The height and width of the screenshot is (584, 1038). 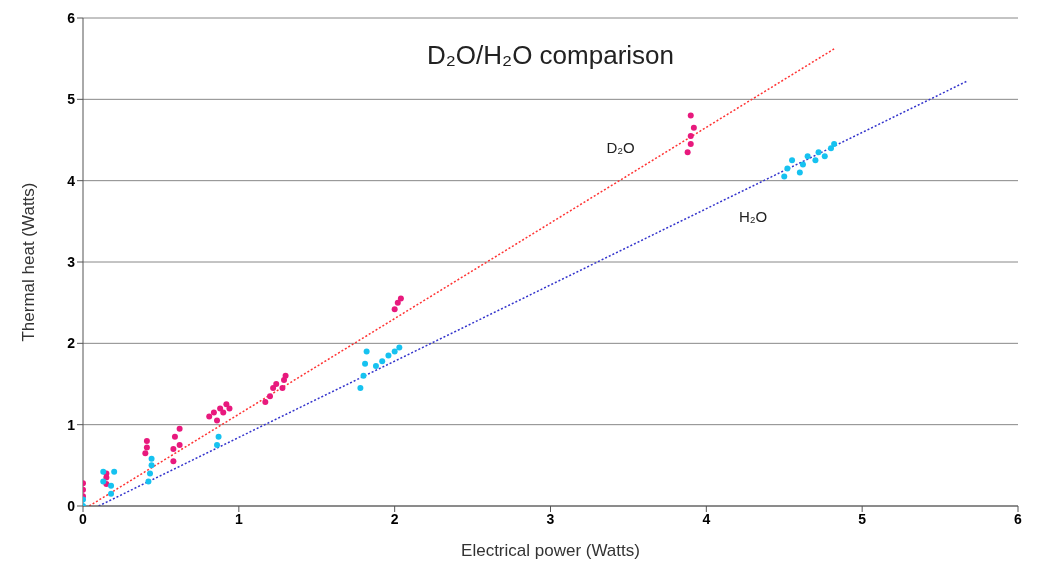 What do you see at coordinates (71, 424) in the screenshot?
I see `y-tick-label: 1` at bounding box center [71, 424].